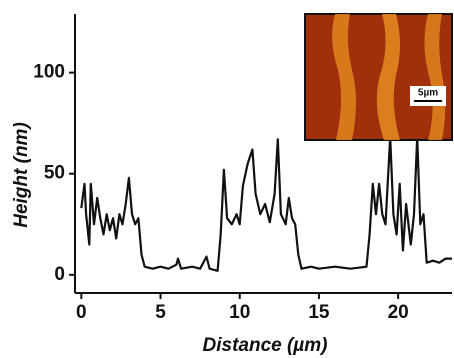  What do you see at coordinates (265, 345) in the screenshot?
I see `x-axis-label: Distance (µm)` at bounding box center [265, 345].